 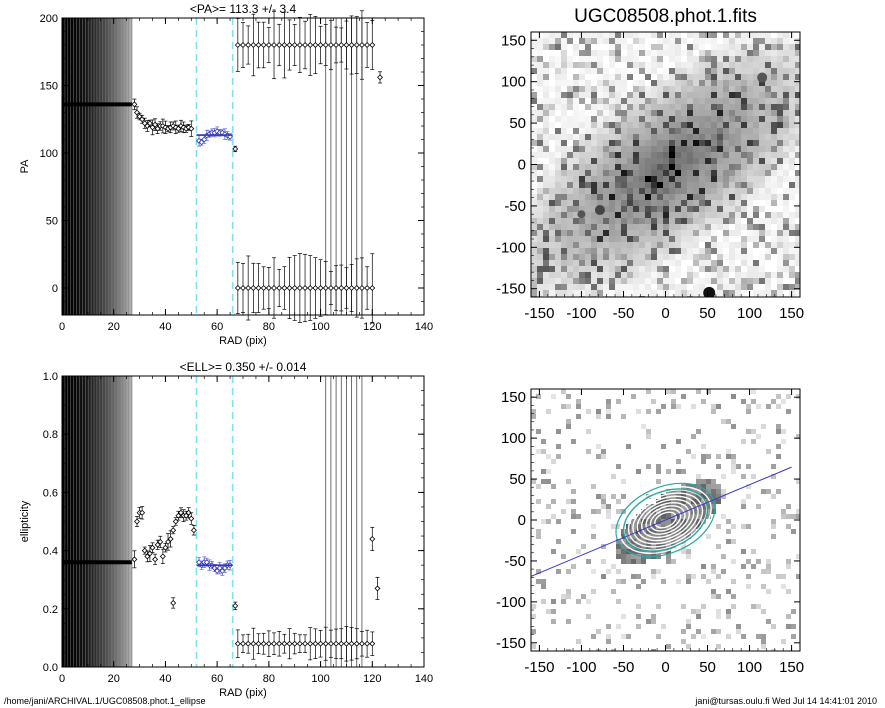 I want to click on y-tick-label: -150, so click(x=511, y=643).